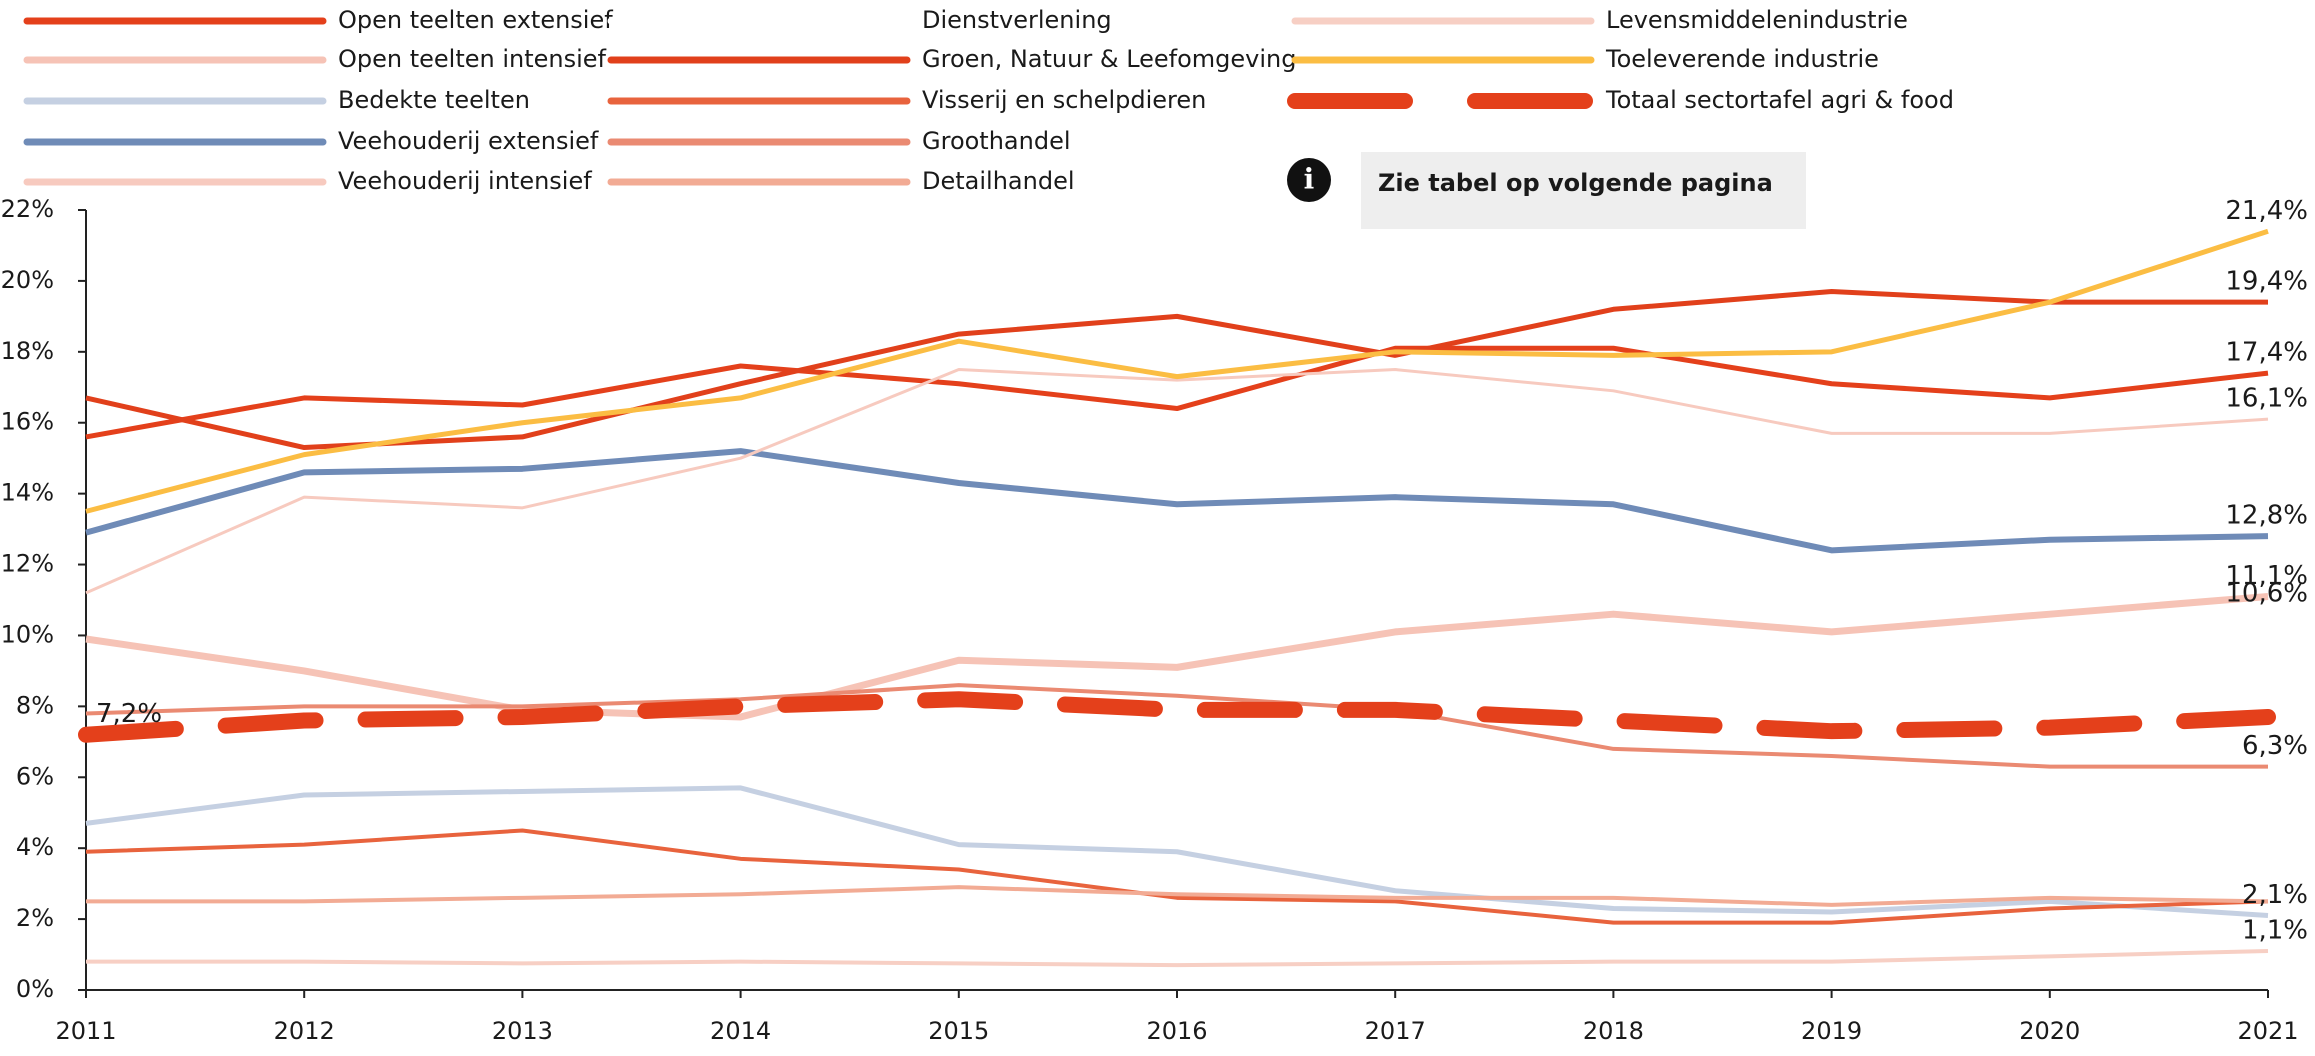  What do you see at coordinates (2266, 211) in the screenshot?
I see `end-label: 21,4%` at bounding box center [2266, 211].